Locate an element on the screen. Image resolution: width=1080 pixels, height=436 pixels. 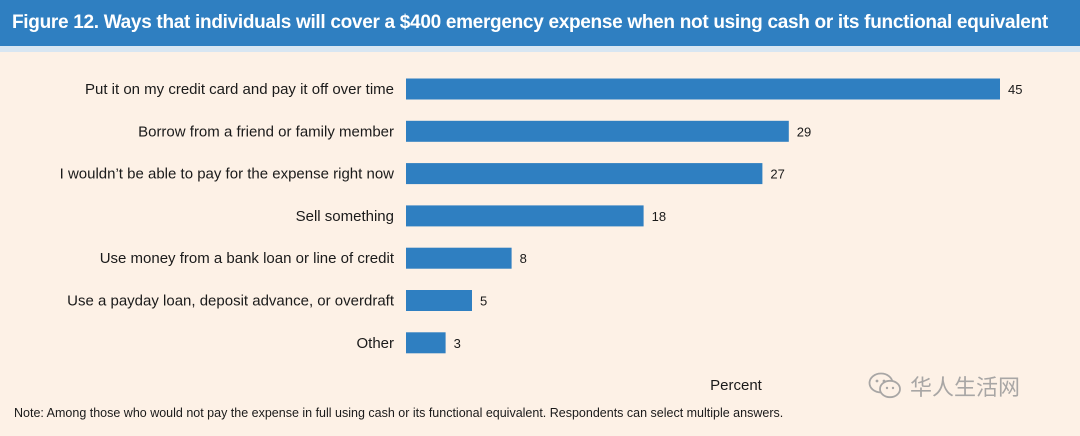
data-label: 27 is located at coordinates (777, 174).